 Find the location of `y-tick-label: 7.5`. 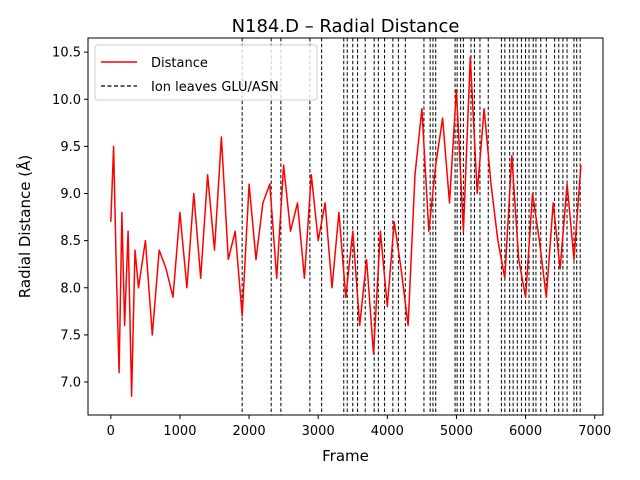

y-tick-label: 7.5 is located at coordinates (70, 335).